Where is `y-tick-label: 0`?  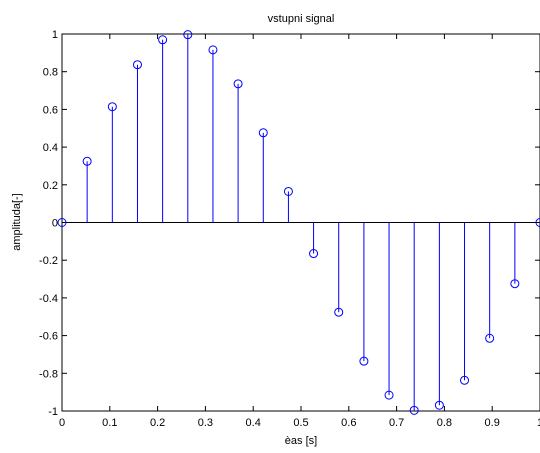 y-tick-label: 0 is located at coordinates (55, 224).